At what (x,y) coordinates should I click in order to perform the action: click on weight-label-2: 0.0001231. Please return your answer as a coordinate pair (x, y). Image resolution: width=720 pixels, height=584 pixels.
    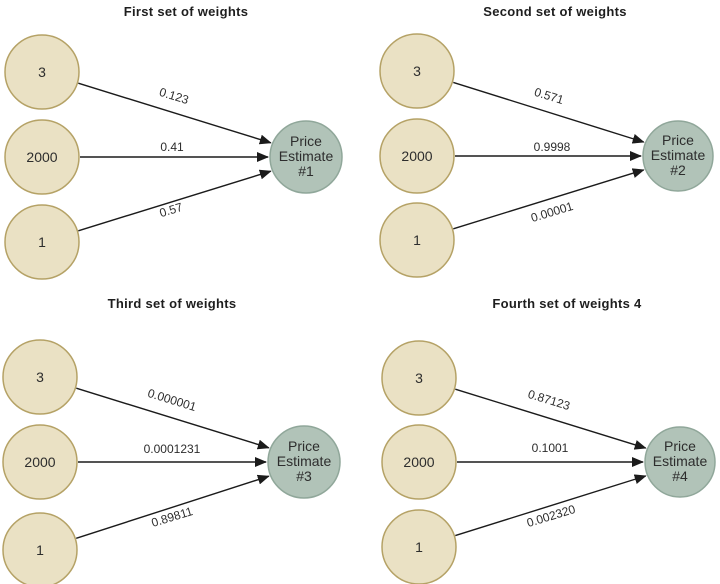
    Looking at the image, I should click on (172, 449).